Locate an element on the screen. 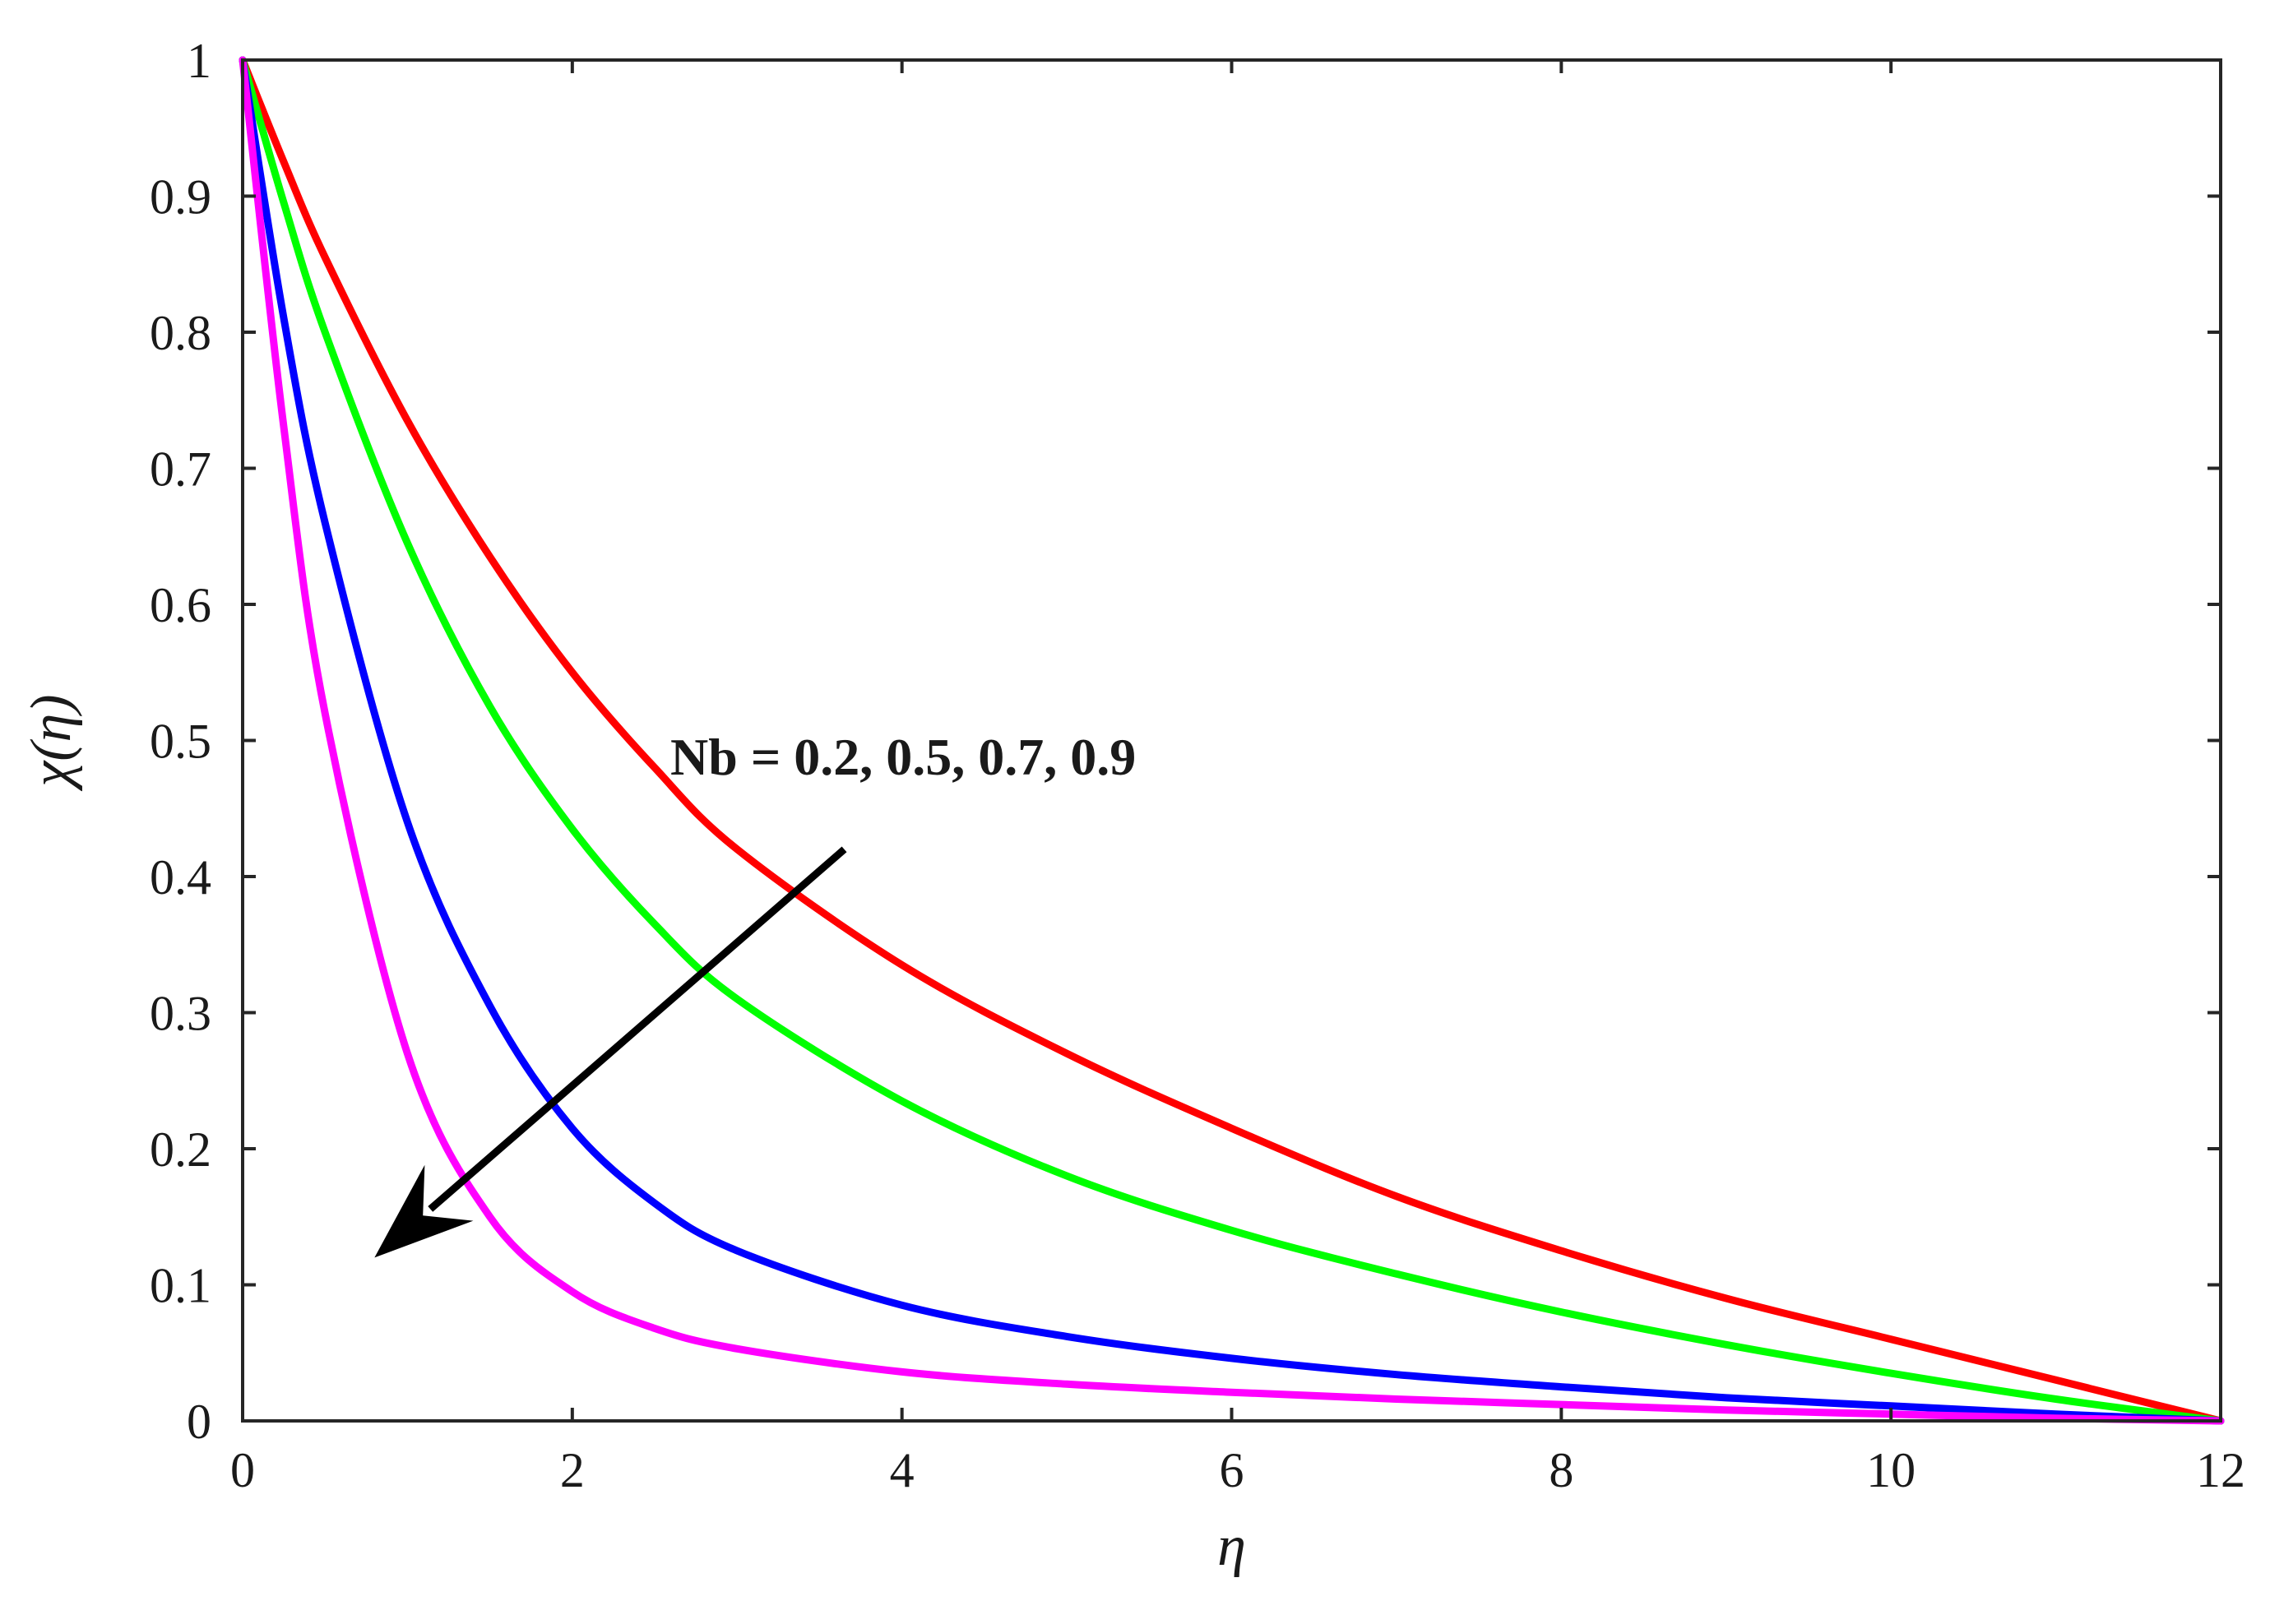 The image size is (2270, 1624). annotation-text: Nb = 0.2, 0.5, 0.7, 0.9 is located at coordinates (903, 757).